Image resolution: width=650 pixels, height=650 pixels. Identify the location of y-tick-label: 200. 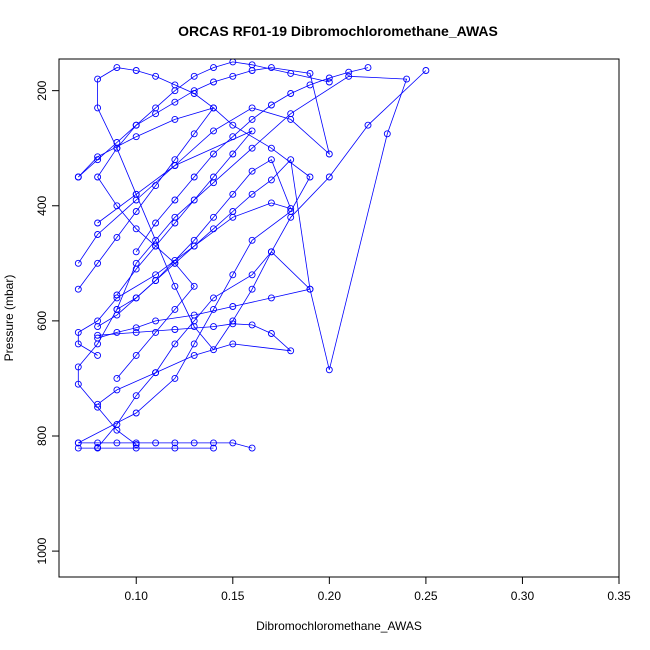
(42, 90).